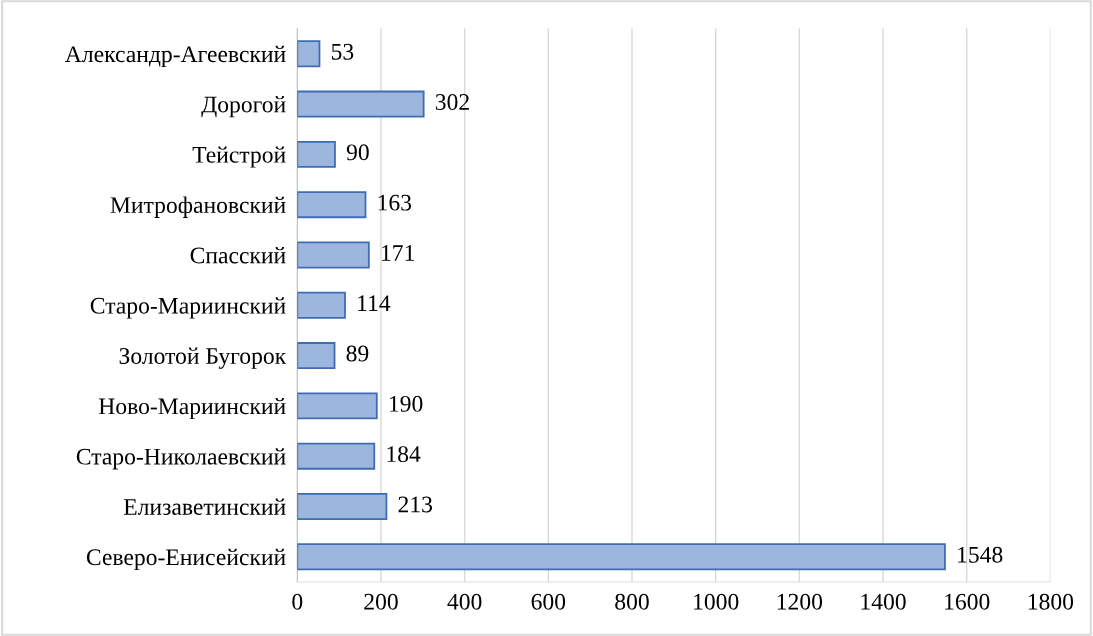  Describe the element at coordinates (716, 601) in the screenshot. I see `x-tick-label: 1000` at that location.